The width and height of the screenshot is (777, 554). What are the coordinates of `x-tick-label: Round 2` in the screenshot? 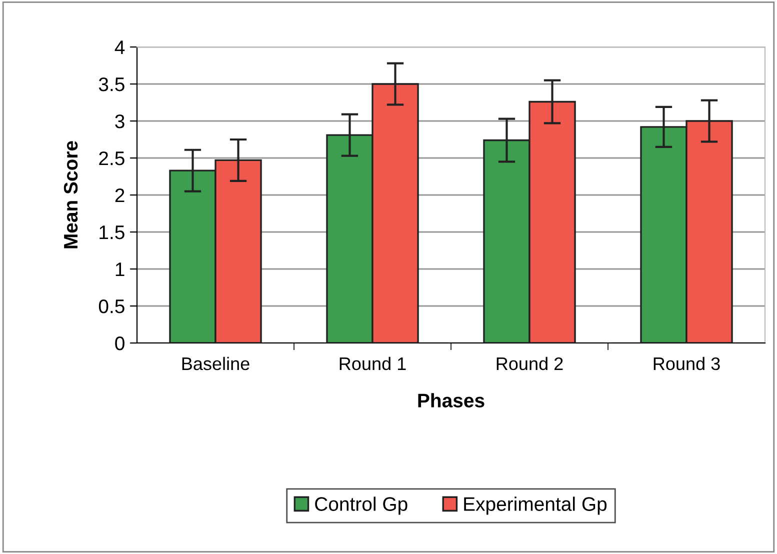 It's located at (529, 363).